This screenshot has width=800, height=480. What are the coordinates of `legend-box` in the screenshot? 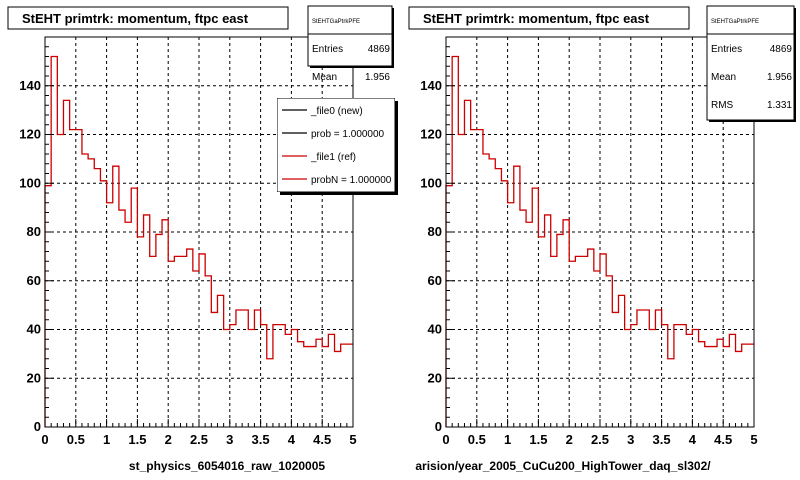 It's located at (336, 145).